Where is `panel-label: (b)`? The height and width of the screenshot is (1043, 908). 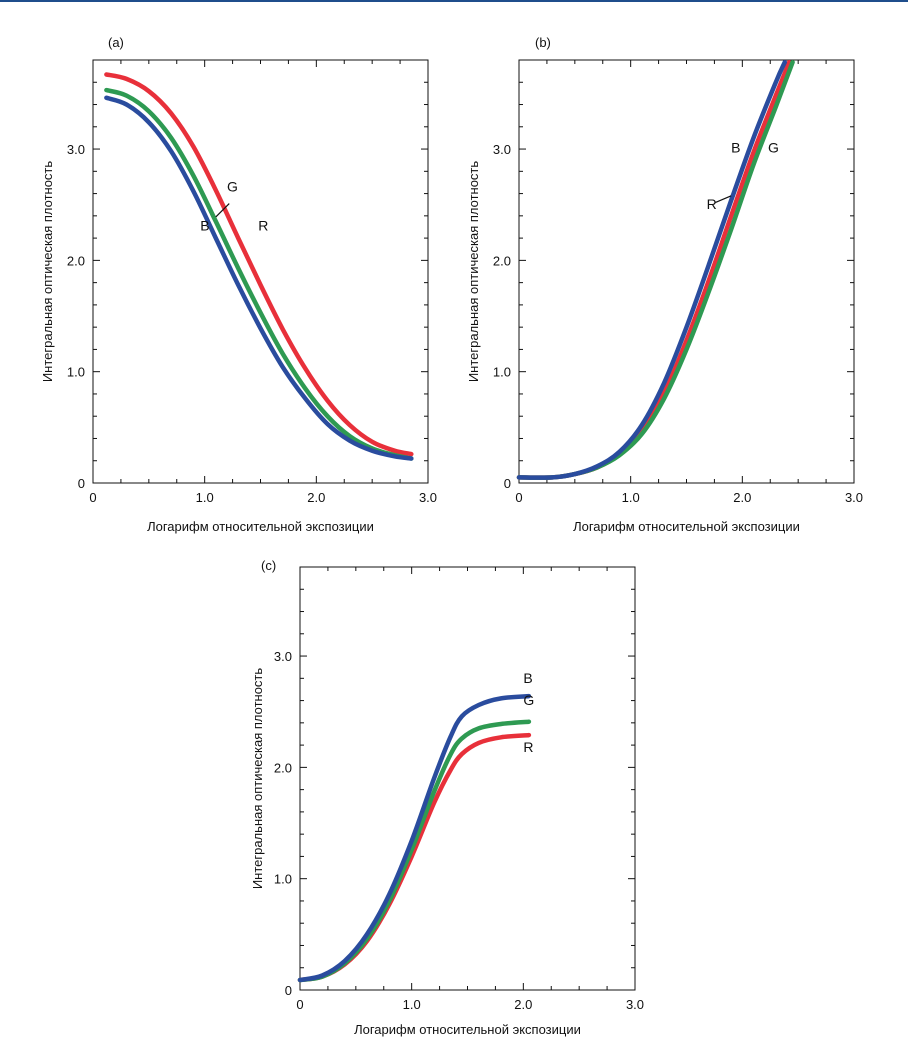
panel-label: (b) is located at coordinates (543, 42).